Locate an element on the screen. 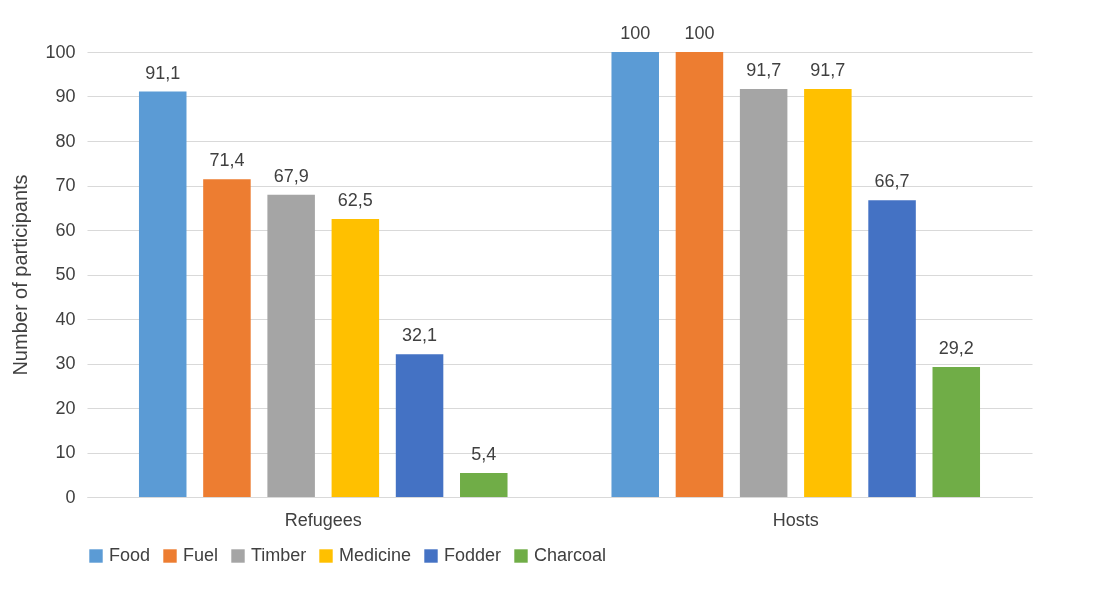  data-label: 32,1 is located at coordinates (420, 335).